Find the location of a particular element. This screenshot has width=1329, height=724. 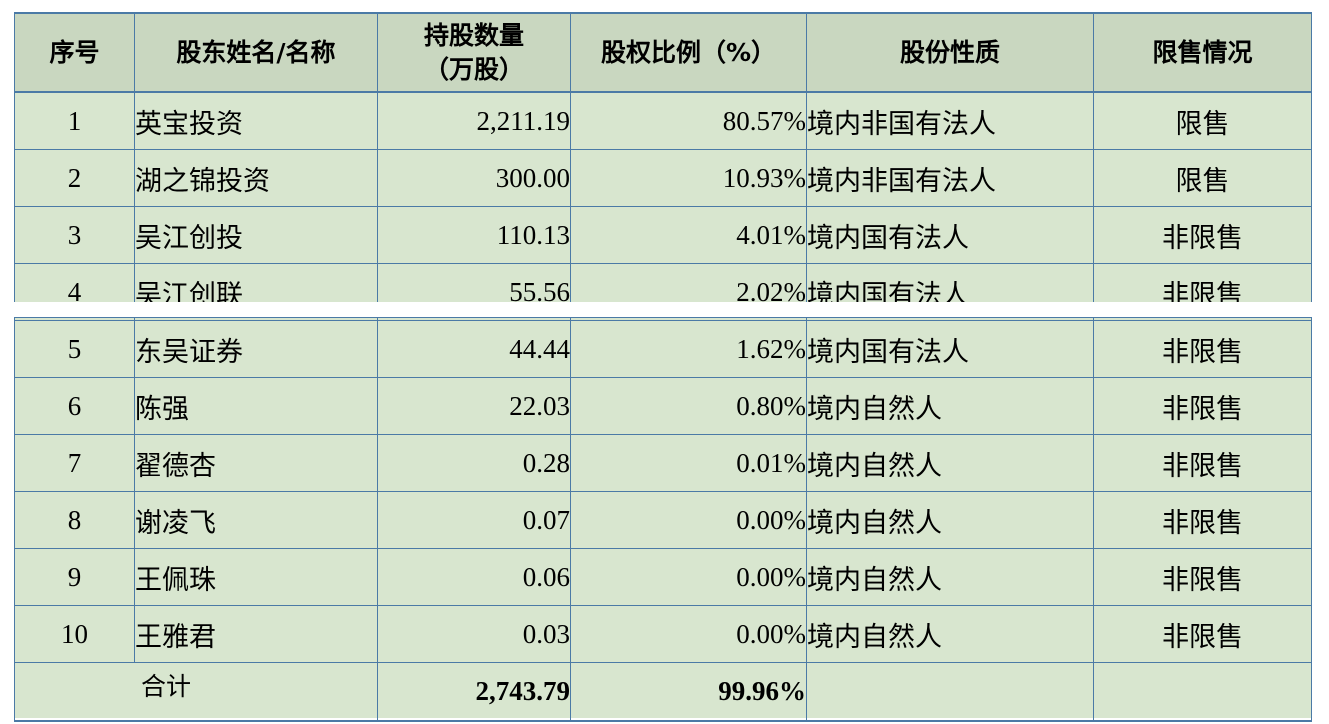

cell-seq: 5 is located at coordinates (74, 349).